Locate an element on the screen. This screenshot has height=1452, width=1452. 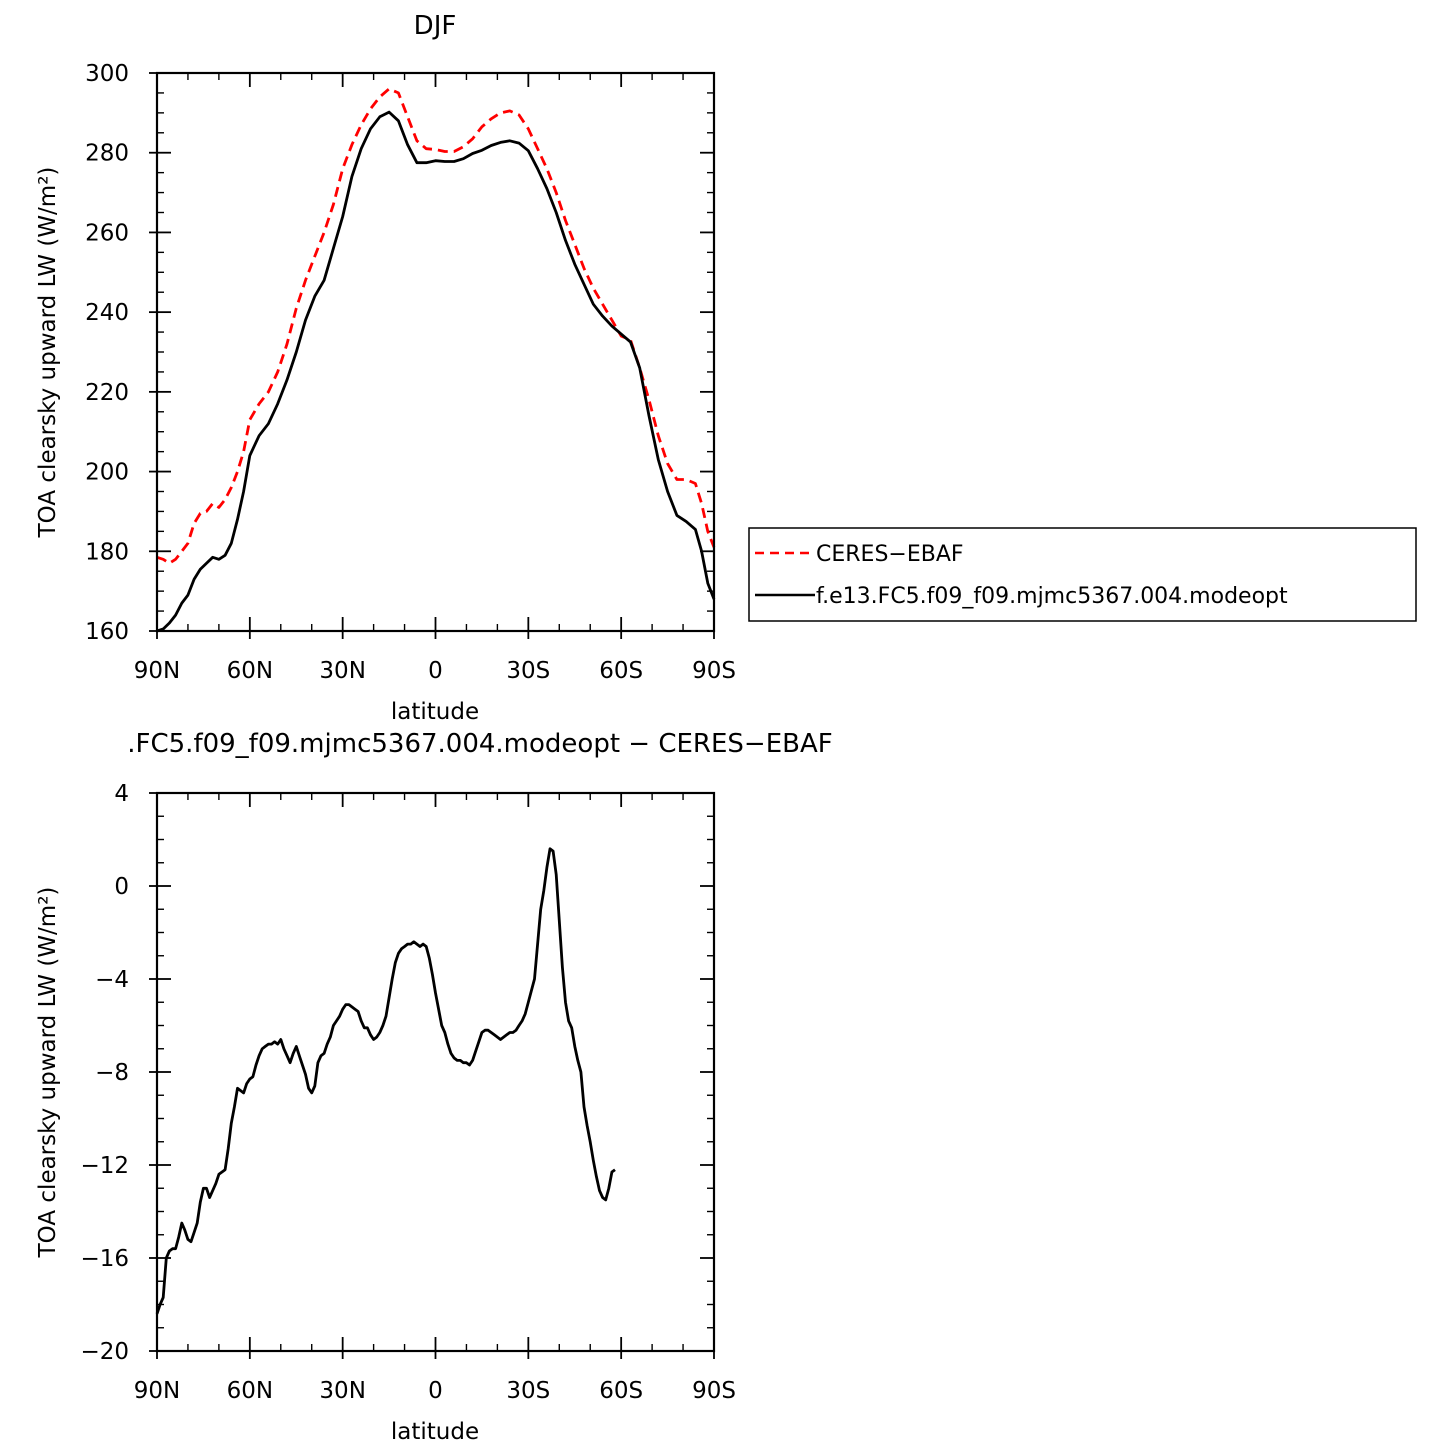
bottom-chart-ylabel: TOA clearsky upward LW (W/m²) is located at coordinates (48, 1073).